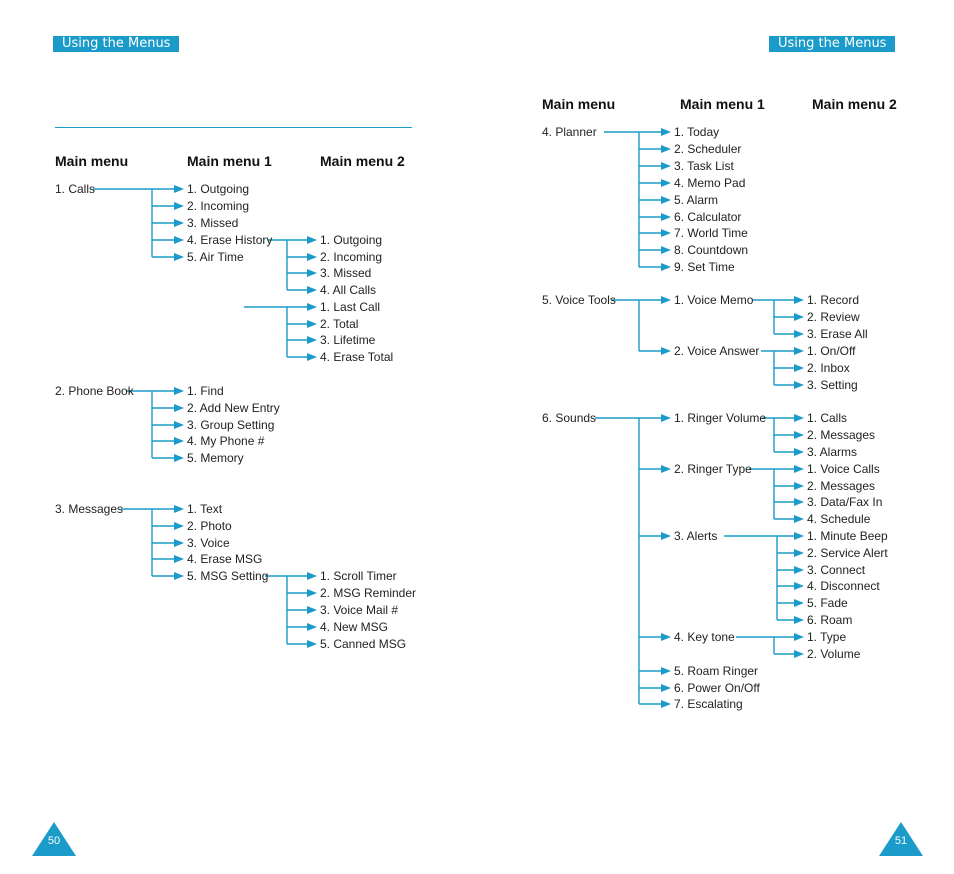  Describe the element at coordinates (843, 586) in the screenshot. I see `menu-alerts-item: 4. Disconnect` at that location.